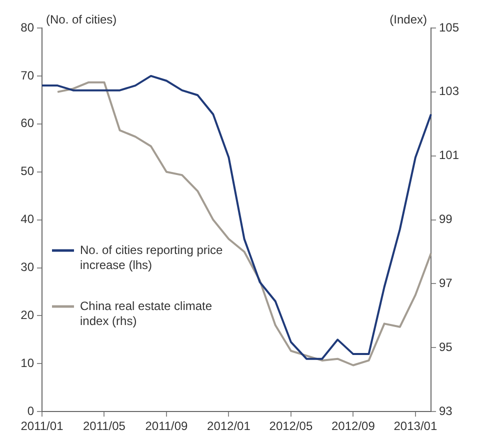 This screenshot has height=439, width=477. Describe the element at coordinates (42, 426) in the screenshot. I see `x-tick-label: 2011/01` at that location.